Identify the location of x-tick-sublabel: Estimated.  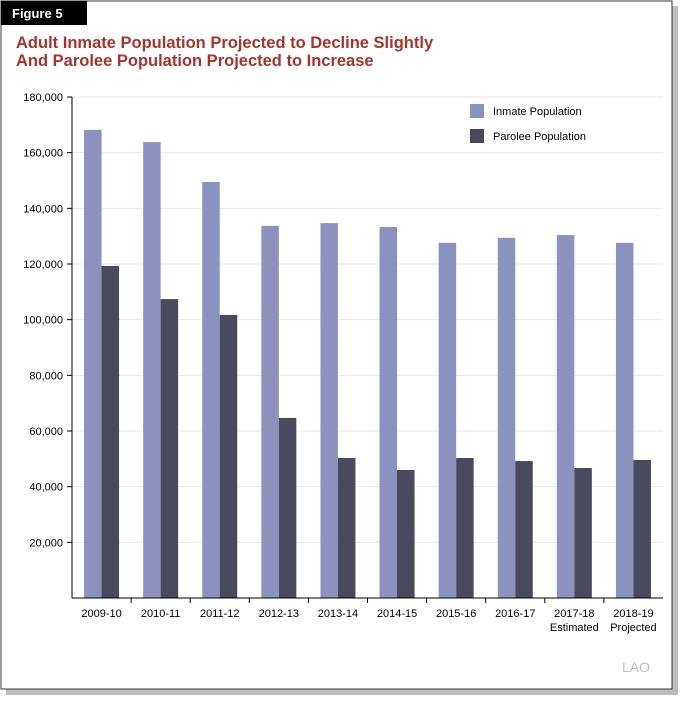
(574, 628).